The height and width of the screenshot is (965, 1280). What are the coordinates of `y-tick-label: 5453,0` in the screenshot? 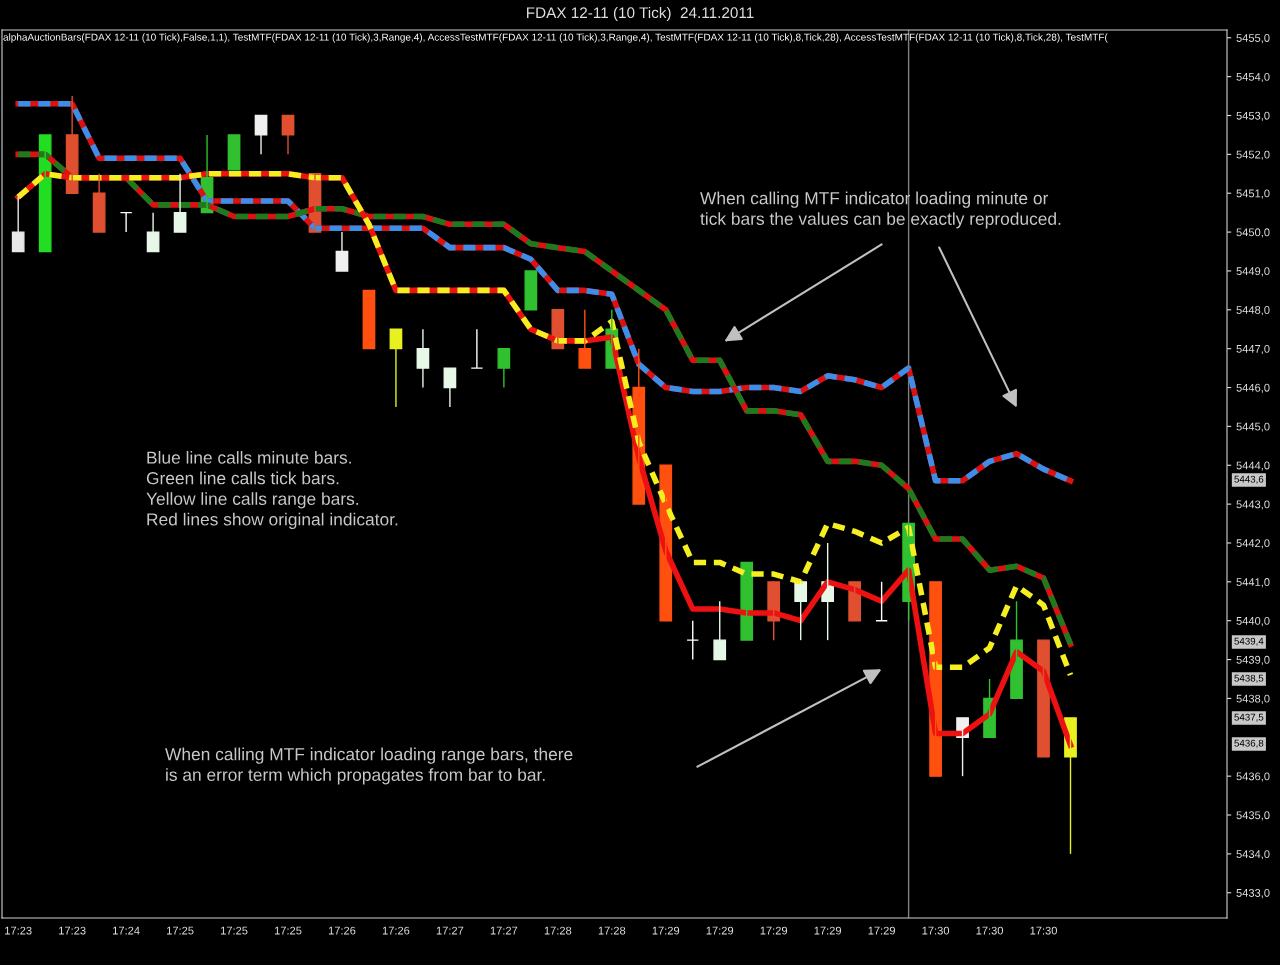 It's located at (1253, 116).